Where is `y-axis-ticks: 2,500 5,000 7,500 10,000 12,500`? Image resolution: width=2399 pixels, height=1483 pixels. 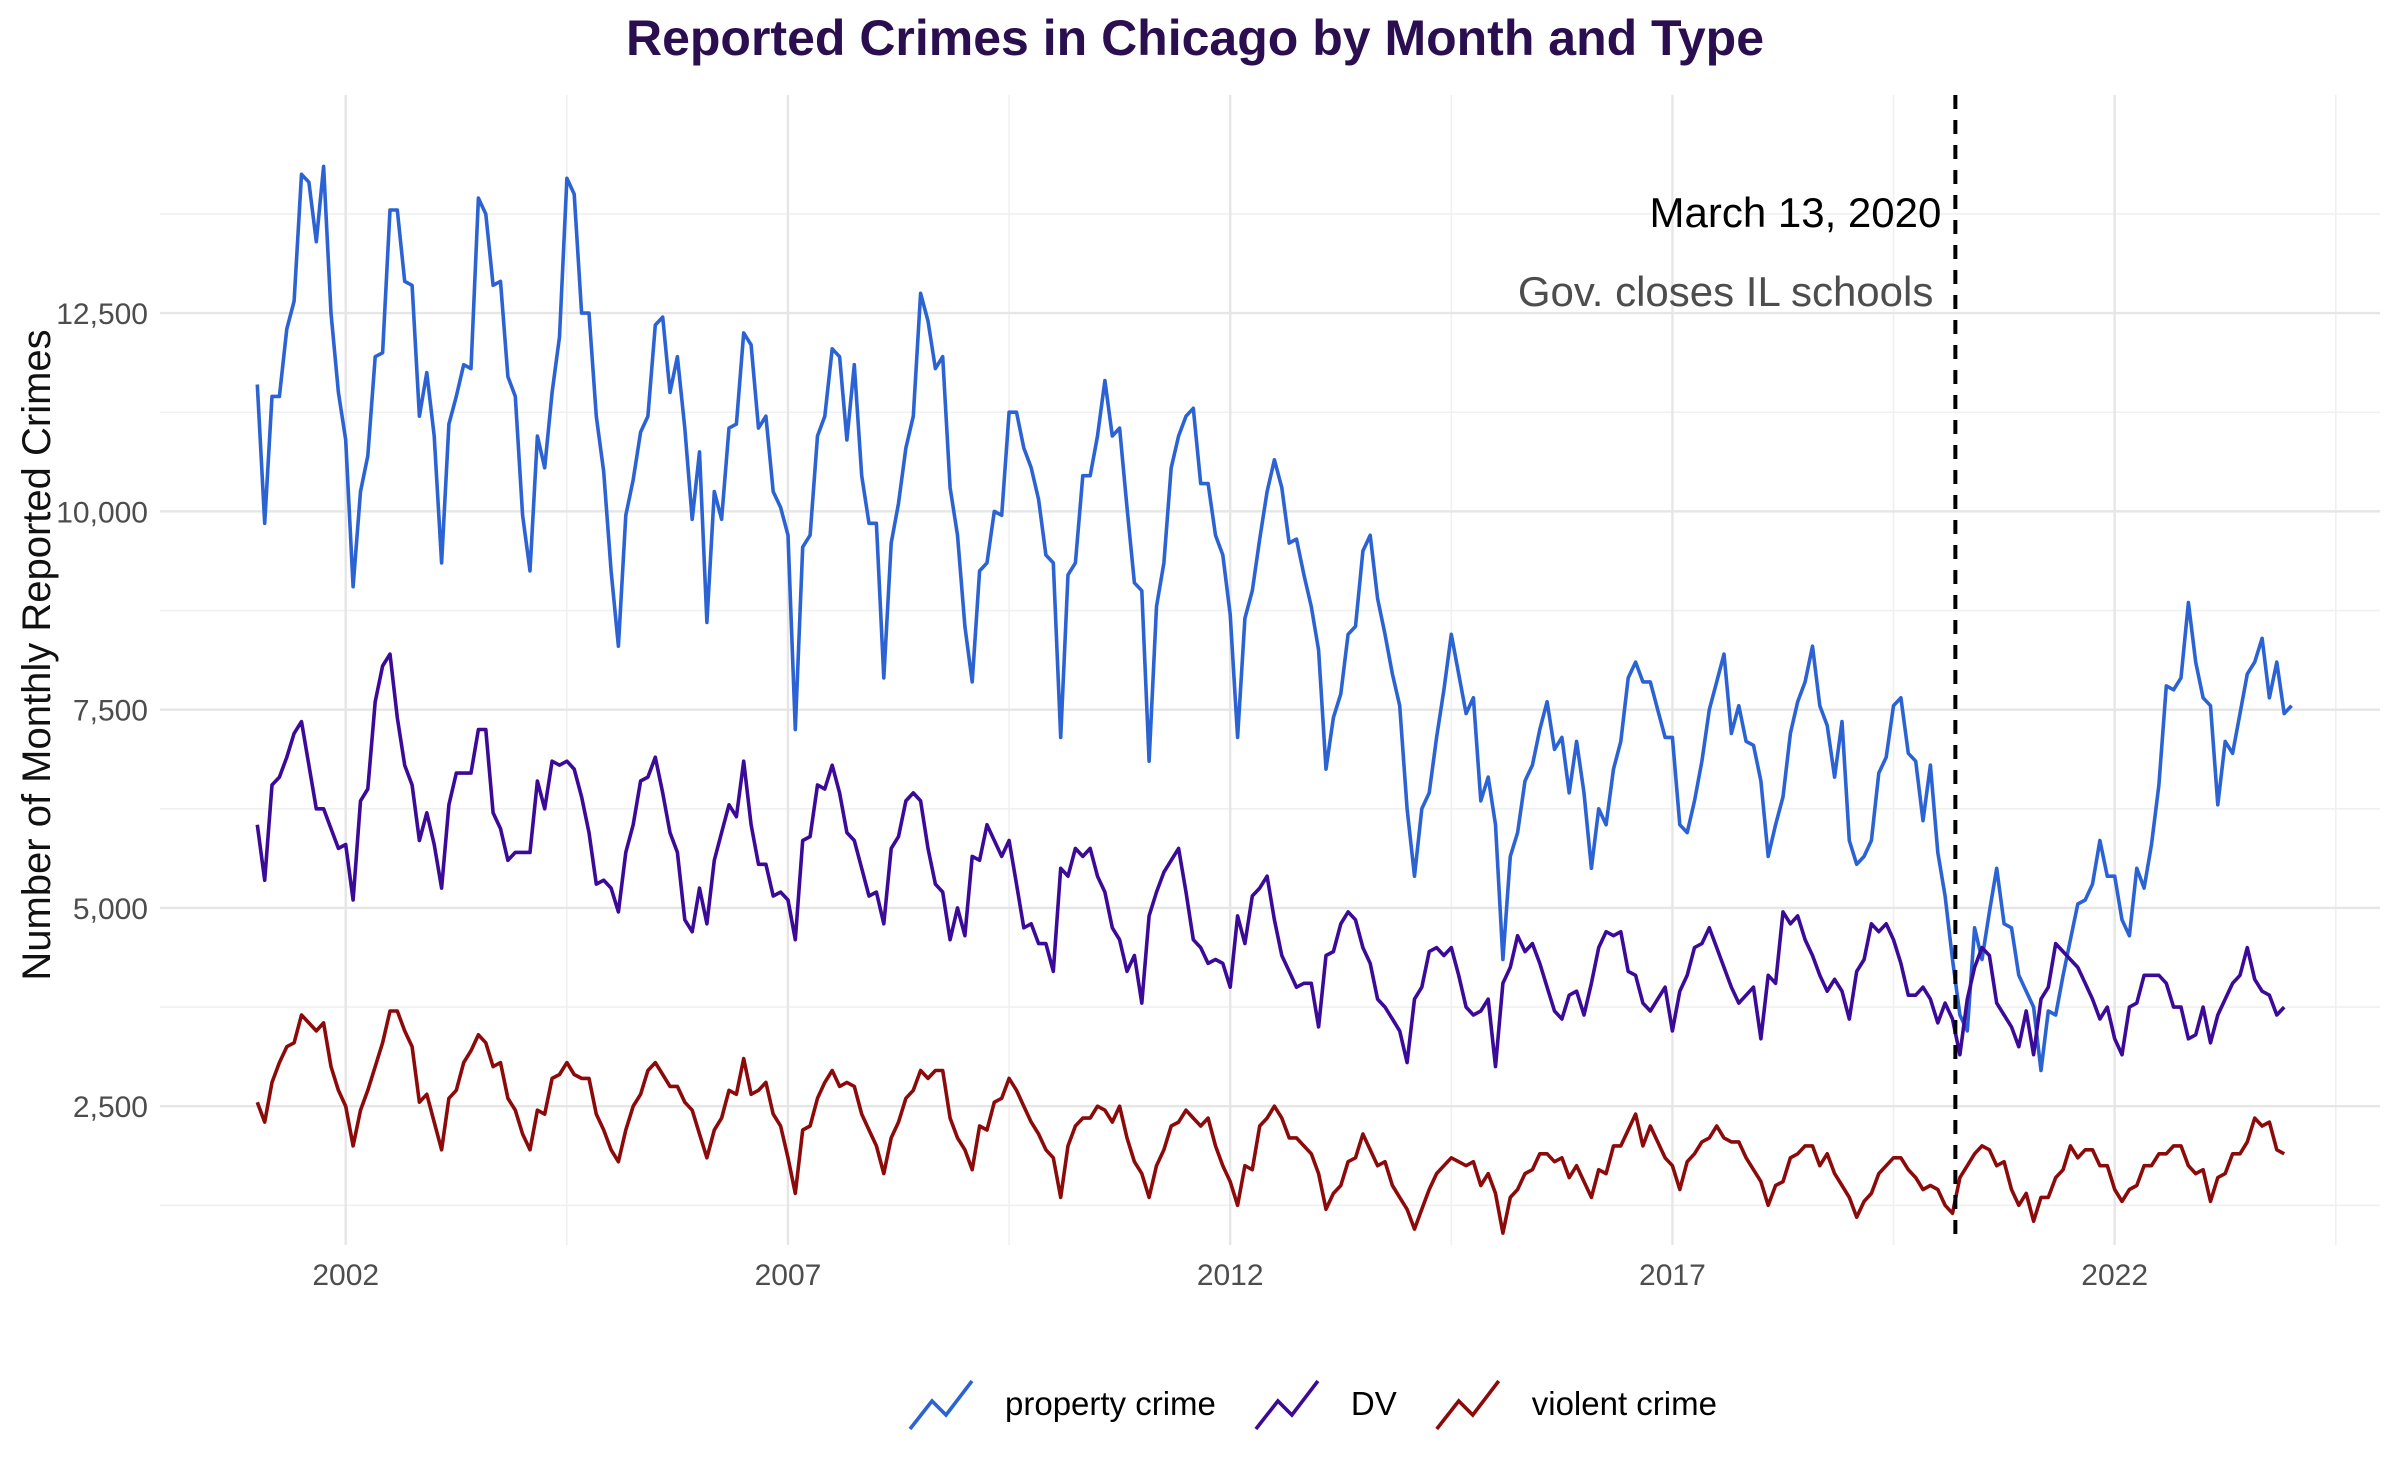
y-axis-ticks: 2,500 5,000 7,500 10,000 12,500 is located at coordinates (102, 711).